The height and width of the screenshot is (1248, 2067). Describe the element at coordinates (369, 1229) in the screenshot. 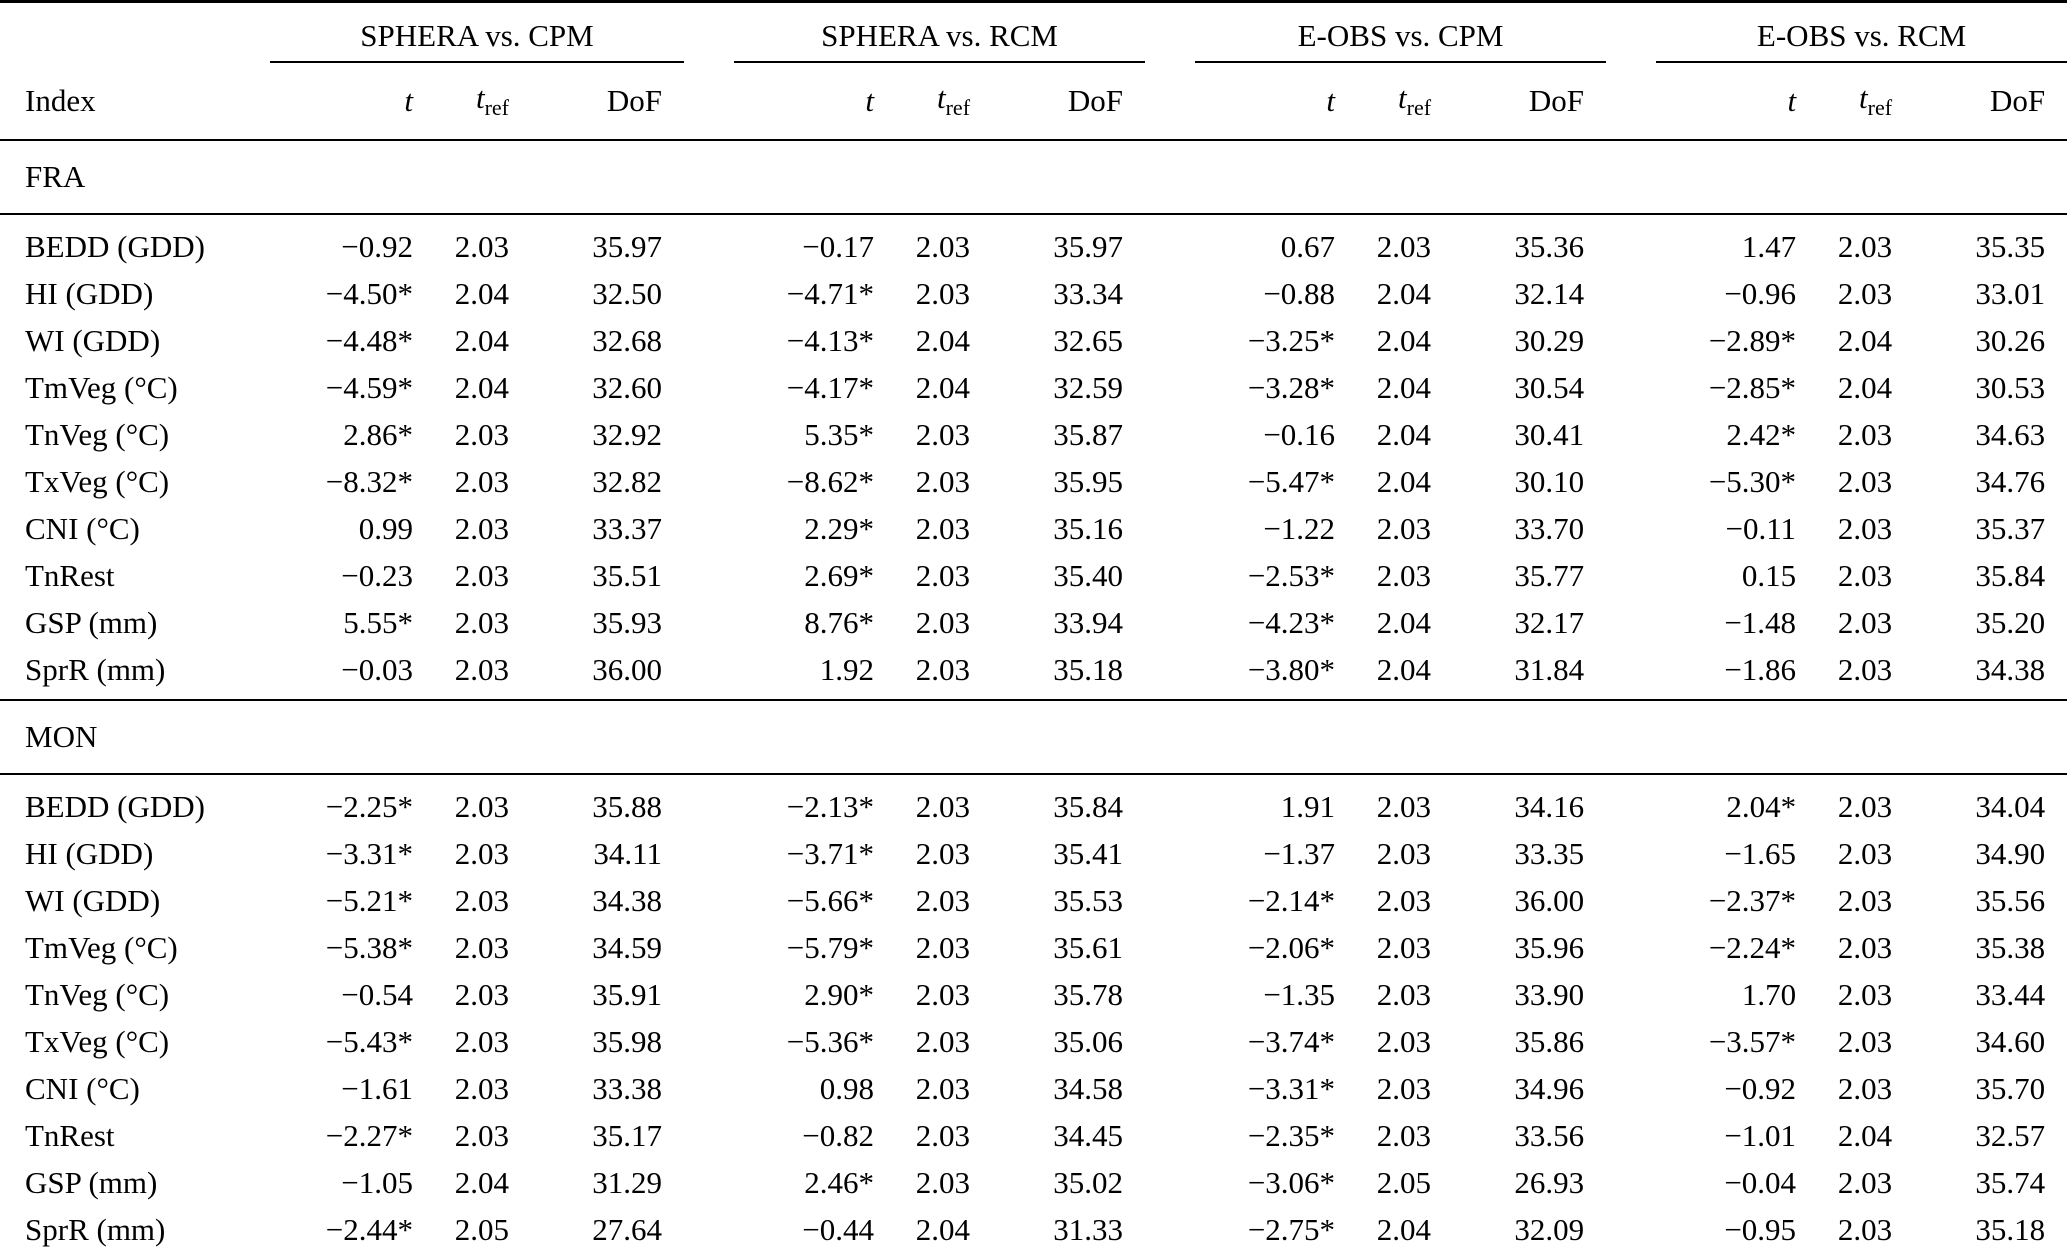

I see `t-value-cell: −2.44*` at that location.